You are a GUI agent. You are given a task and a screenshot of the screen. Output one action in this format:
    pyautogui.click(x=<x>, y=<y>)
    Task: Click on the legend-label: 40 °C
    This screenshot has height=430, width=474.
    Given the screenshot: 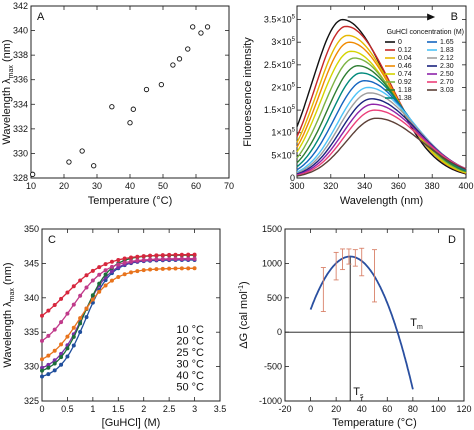 What is the action you would take?
    pyautogui.click(x=190, y=376)
    